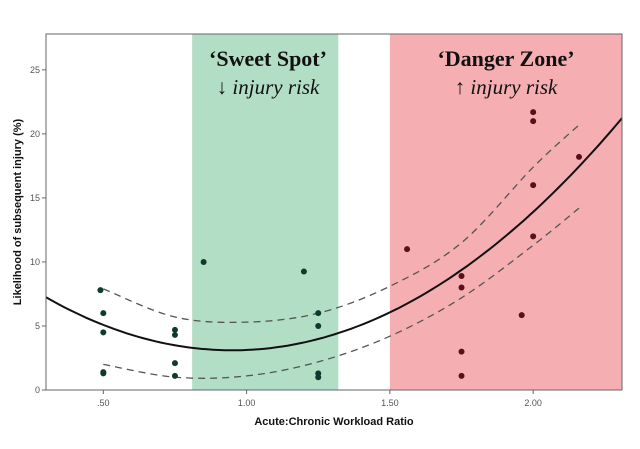 Image resolution: width=640 pixels, height=449 pixels. What do you see at coordinates (35, 70) in the screenshot?
I see `y-tick-label: 25` at bounding box center [35, 70].